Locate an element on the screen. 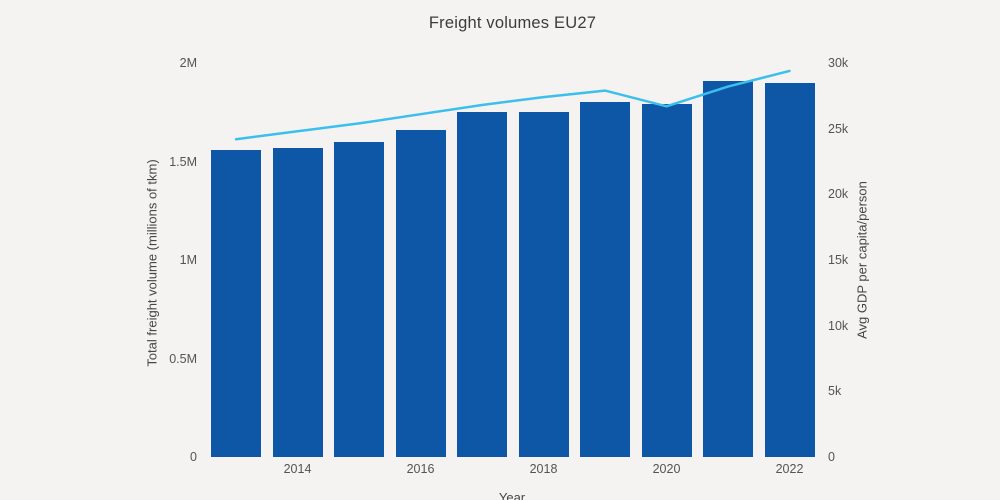 The width and height of the screenshot is (1000, 500). y-right-tick-5k: 5k is located at coordinates (835, 391).